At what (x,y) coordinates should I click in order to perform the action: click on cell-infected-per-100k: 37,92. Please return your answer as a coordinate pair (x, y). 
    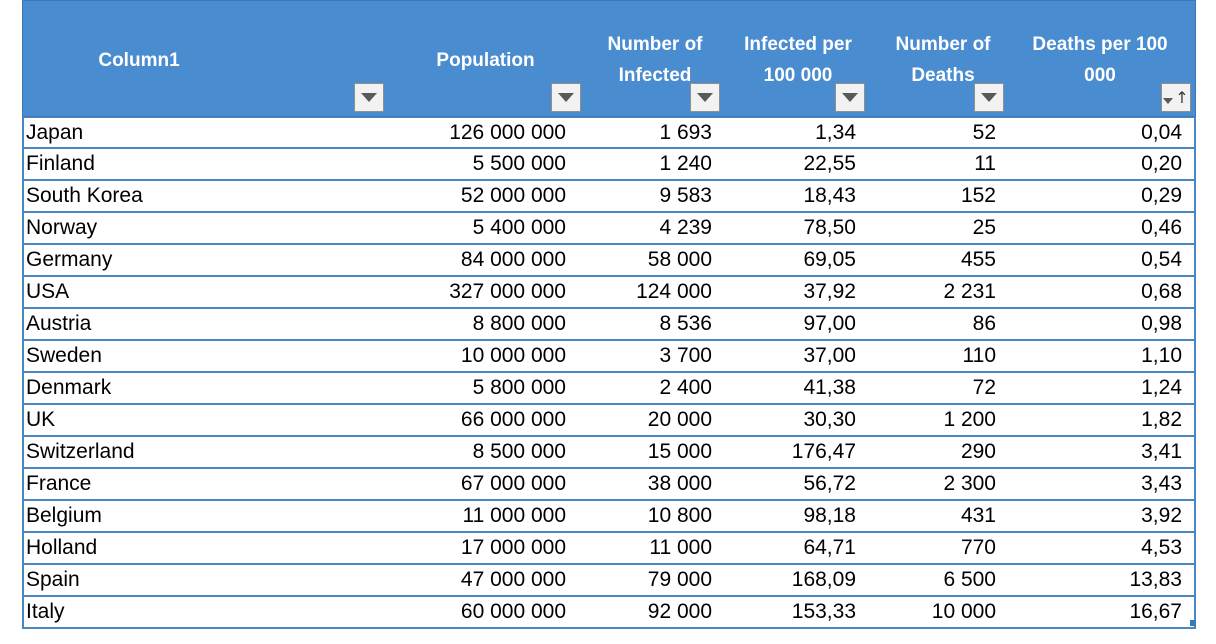
    Looking at the image, I should click on (829, 291).